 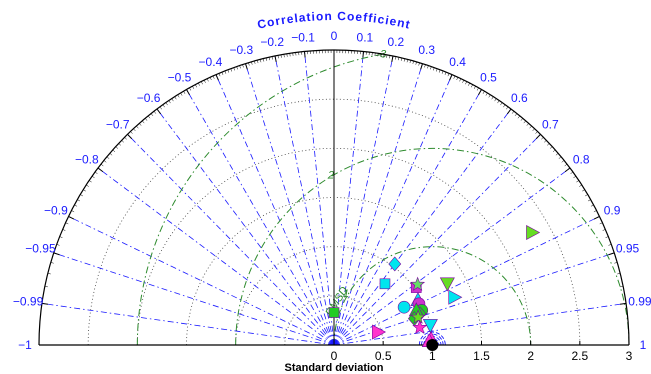 I want to click on data-points, so click(x=434, y=288).